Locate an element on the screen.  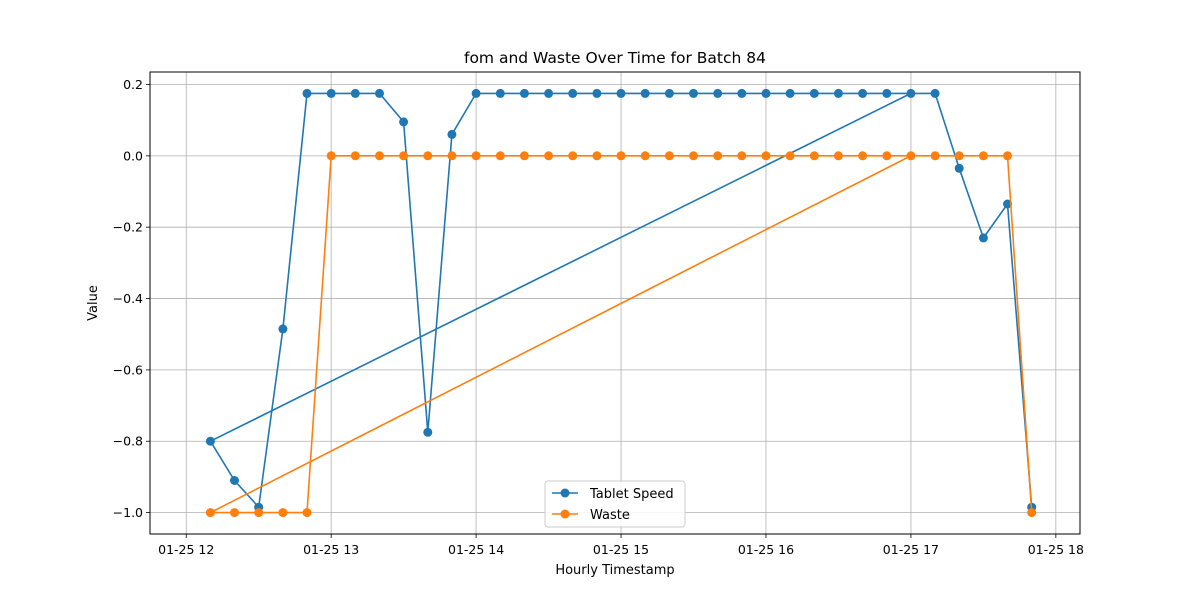
x-tick-label: 01-25 14 is located at coordinates (476, 549).